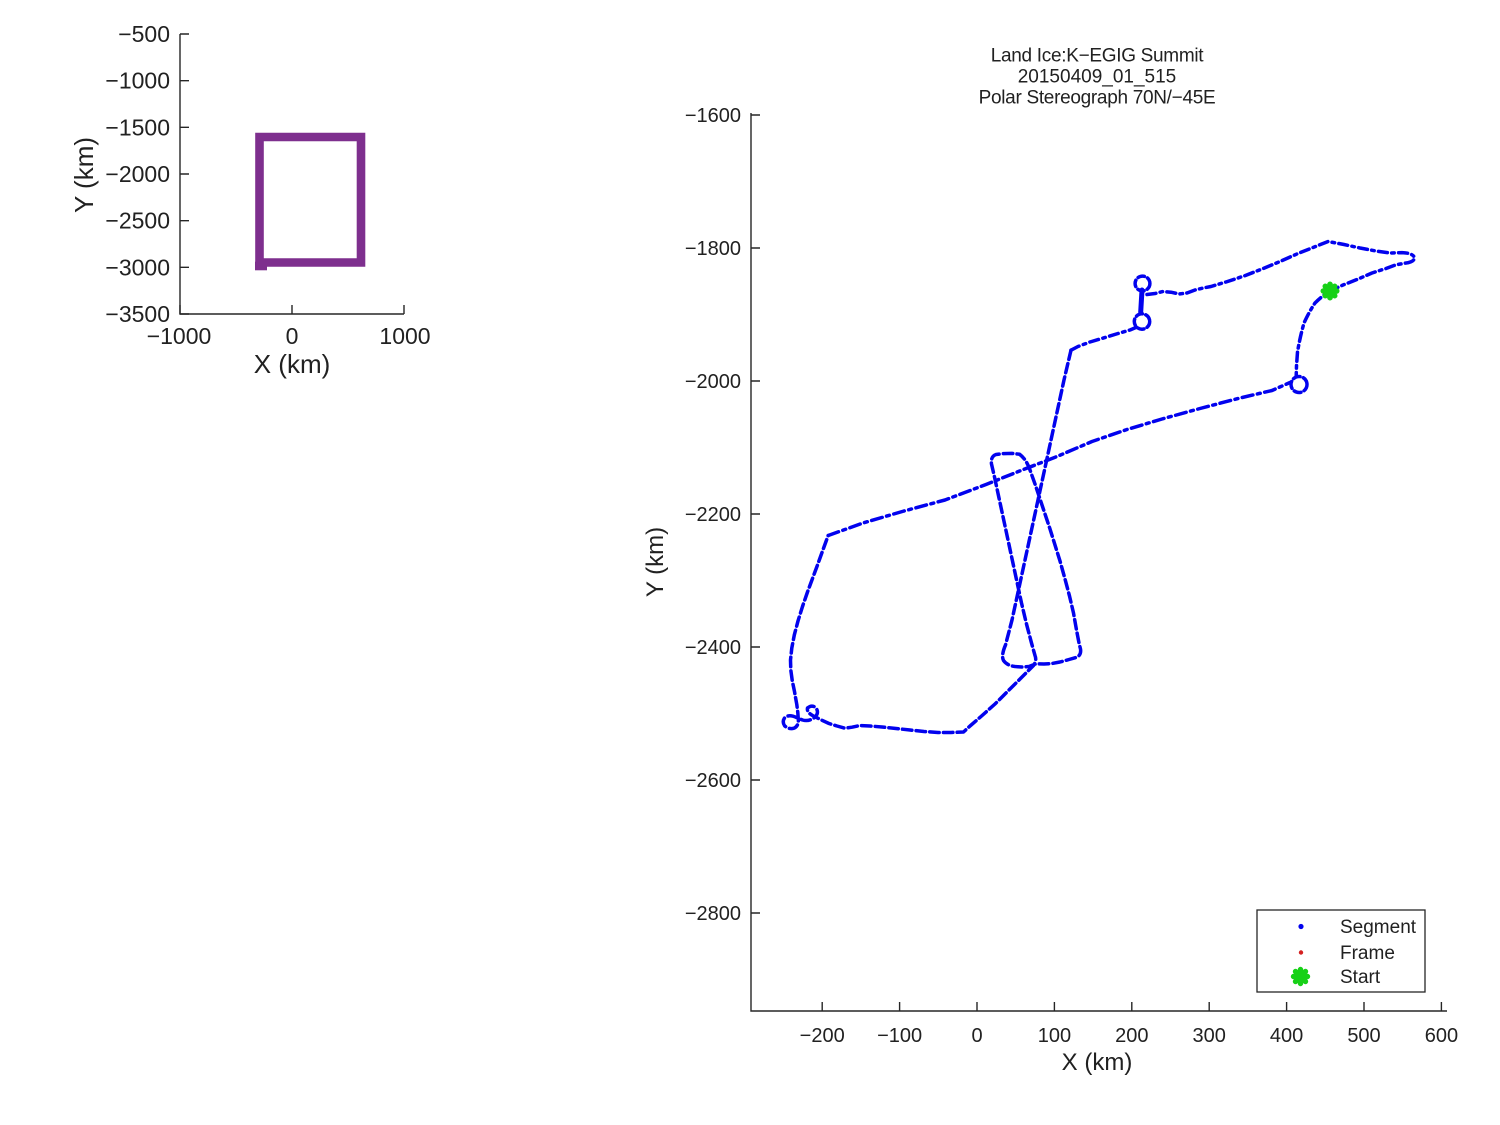  What do you see at coordinates (137, 314) in the screenshot?
I see `svg-text: −3500` at bounding box center [137, 314].